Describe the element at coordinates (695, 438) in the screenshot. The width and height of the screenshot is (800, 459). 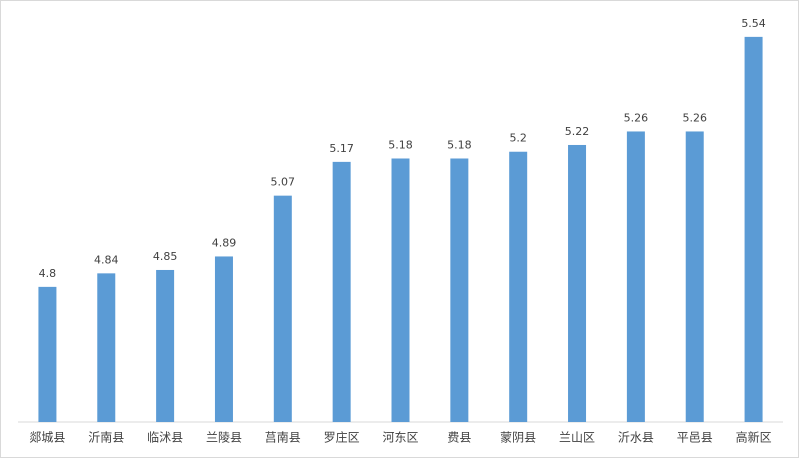
I see `x-tick-label: 平邑县` at that location.